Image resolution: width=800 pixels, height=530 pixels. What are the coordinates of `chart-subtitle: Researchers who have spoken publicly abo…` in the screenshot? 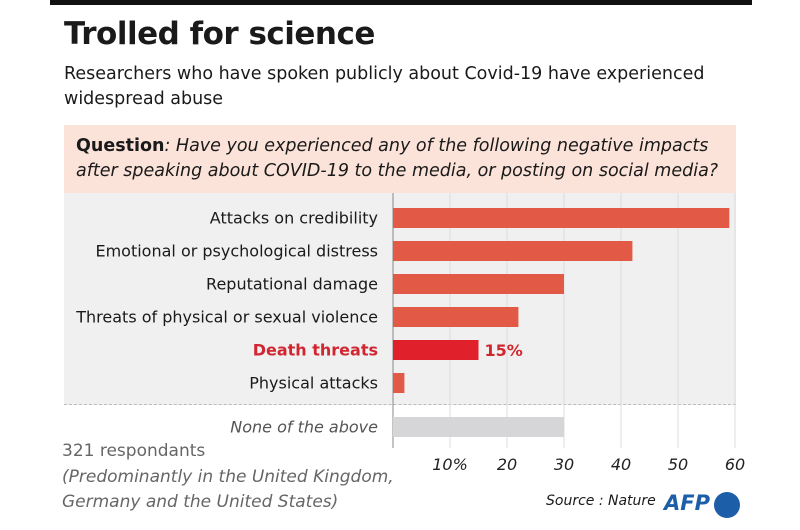 It's located at (384, 86).